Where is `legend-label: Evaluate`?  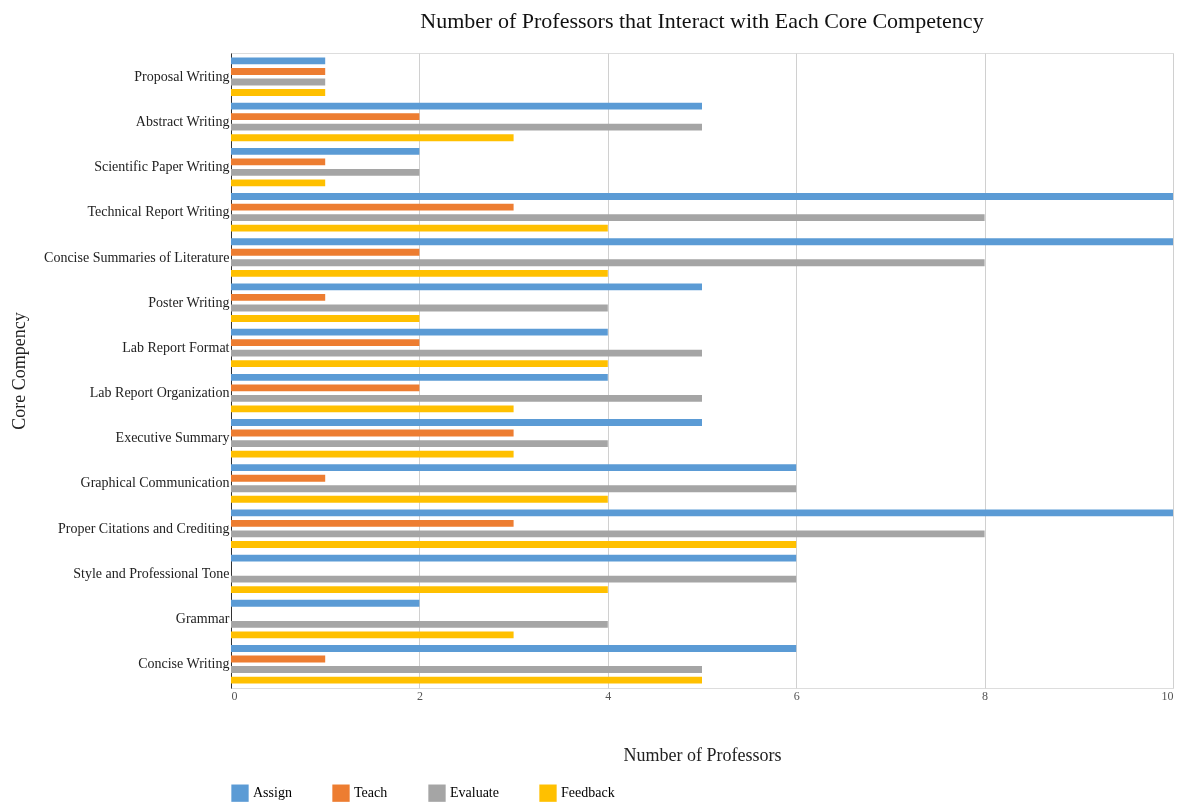 legend-label: Evaluate is located at coordinates (474, 793).